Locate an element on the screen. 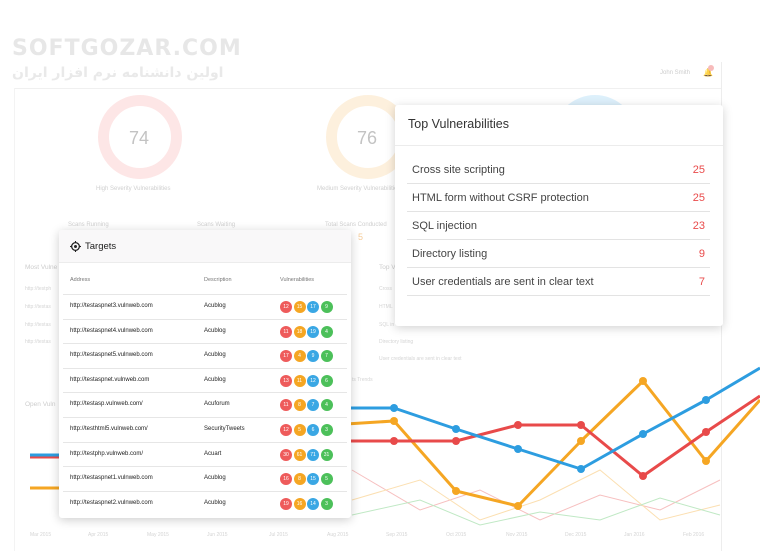 This screenshot has height=551, width=760. high-severity-label: High Severity Vulnerabilities is located at coordinates (133, 189).